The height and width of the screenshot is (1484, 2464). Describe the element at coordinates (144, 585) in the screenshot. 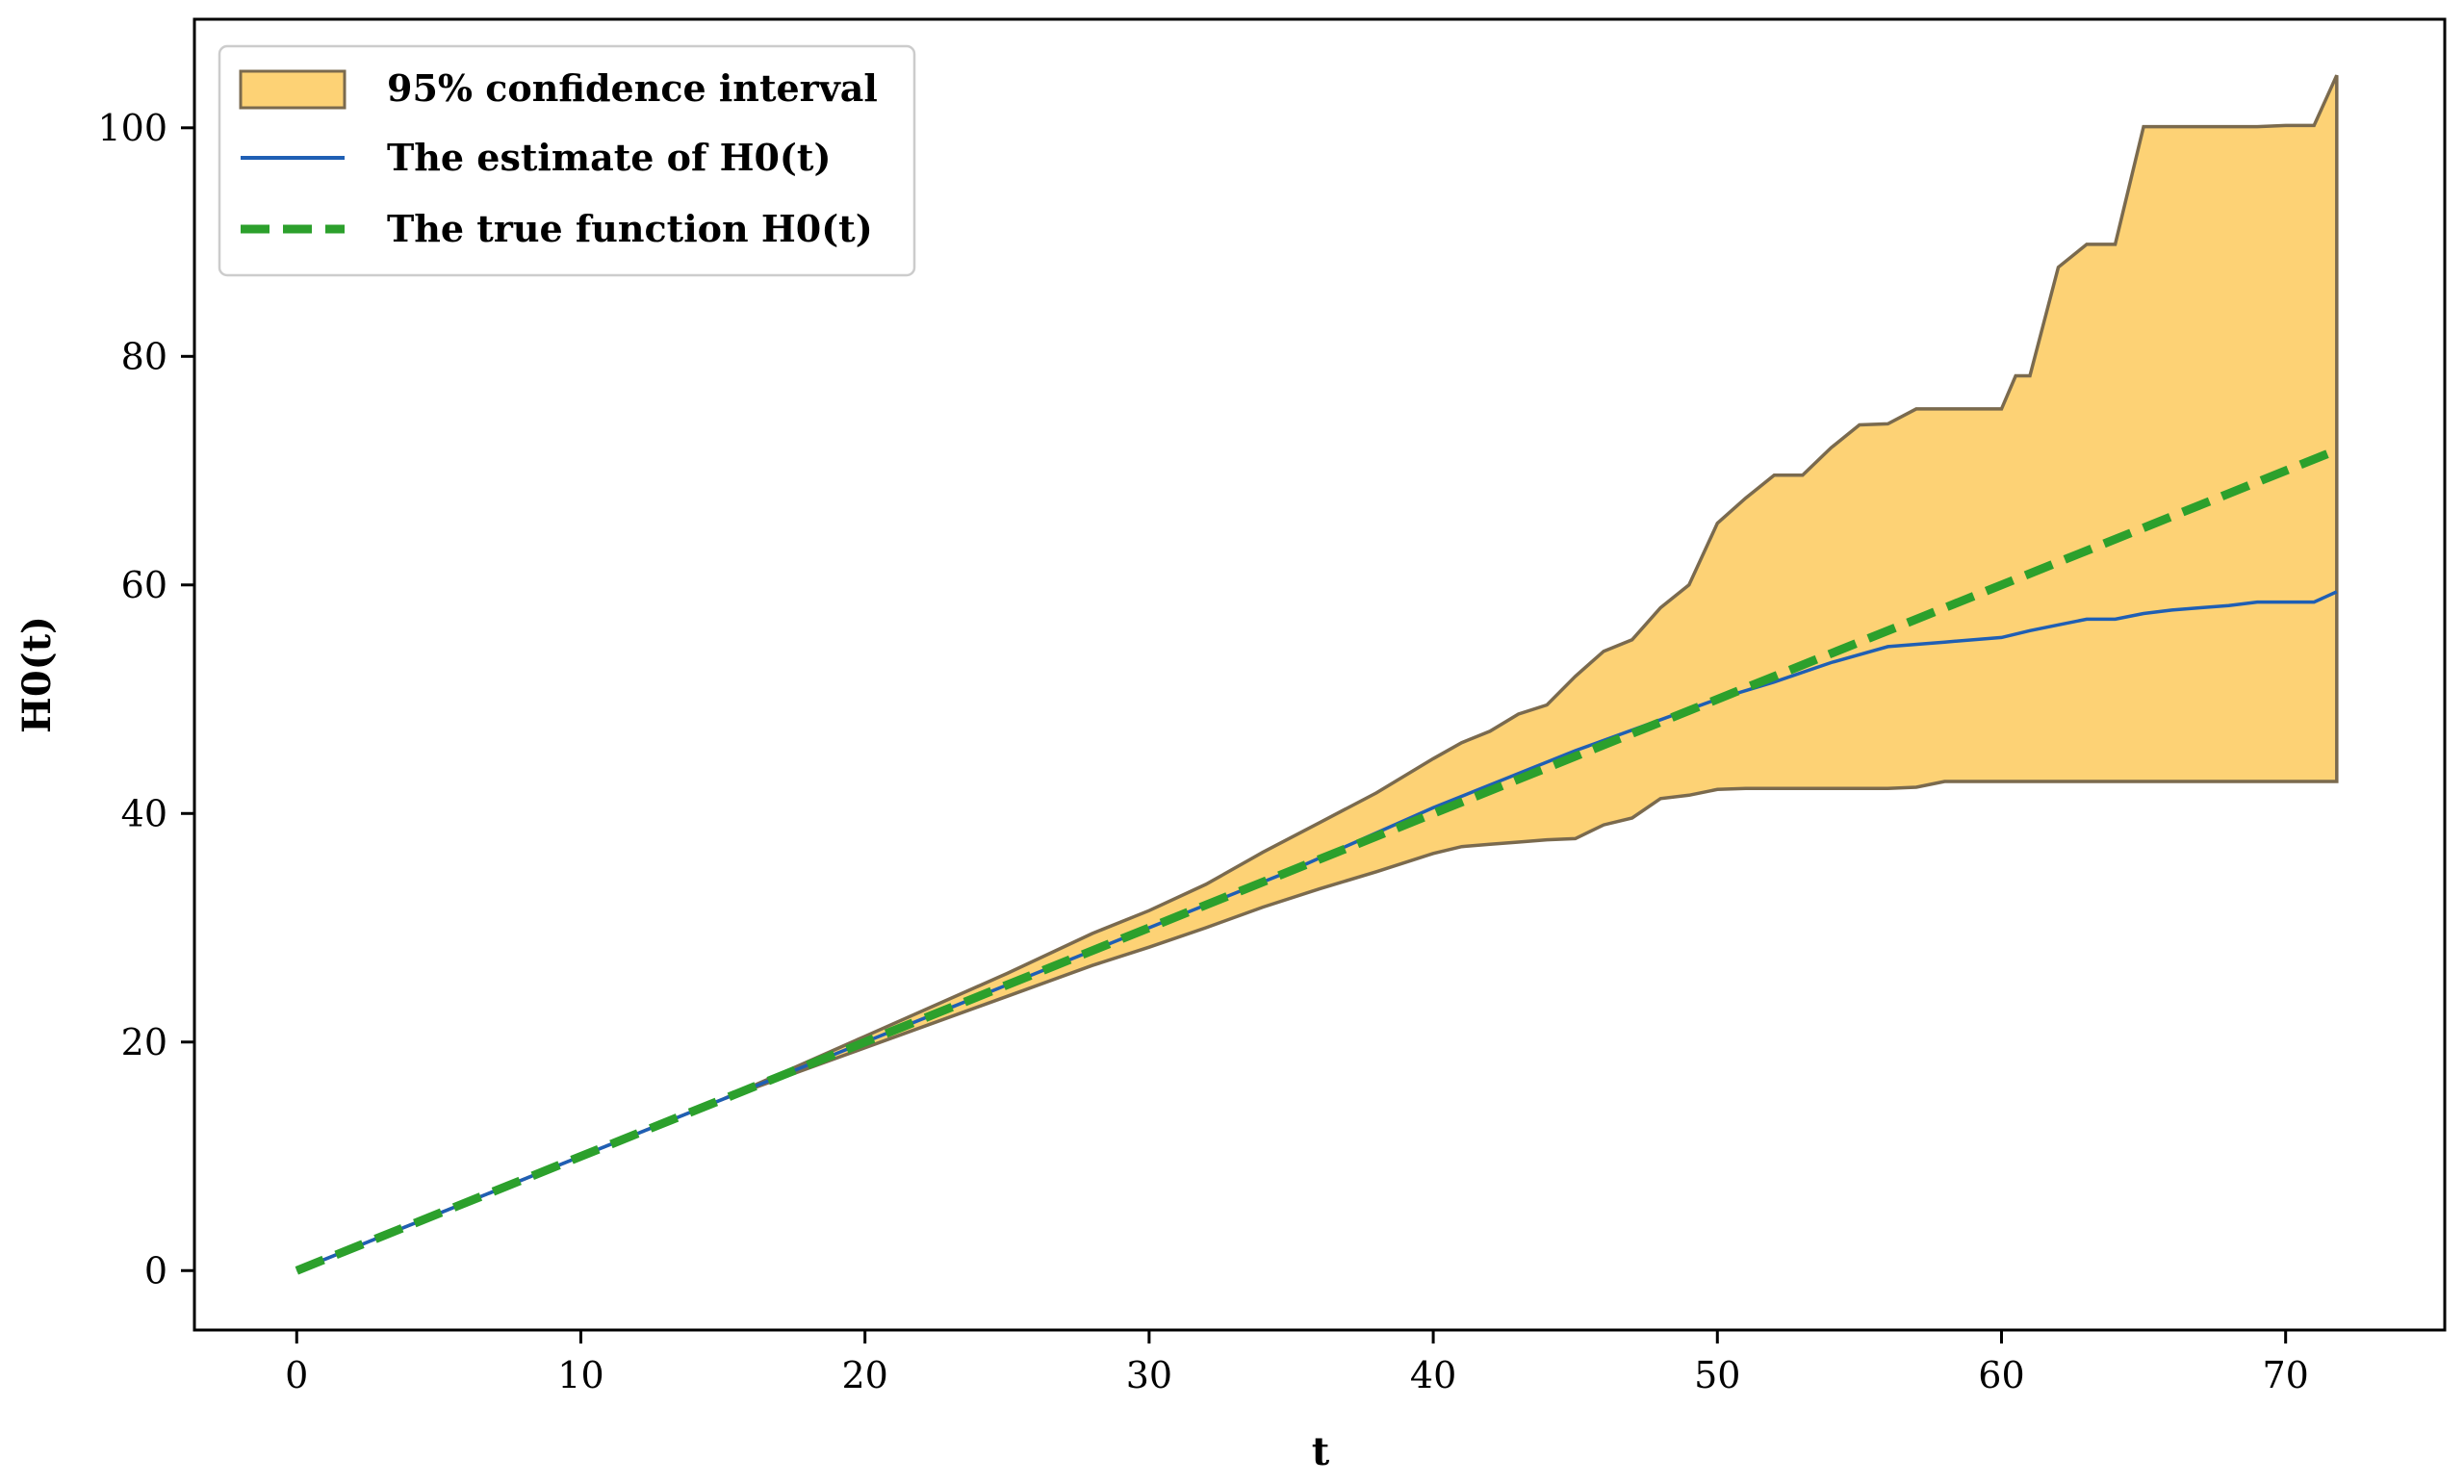

I see `y-tick-label: 60` at that location.